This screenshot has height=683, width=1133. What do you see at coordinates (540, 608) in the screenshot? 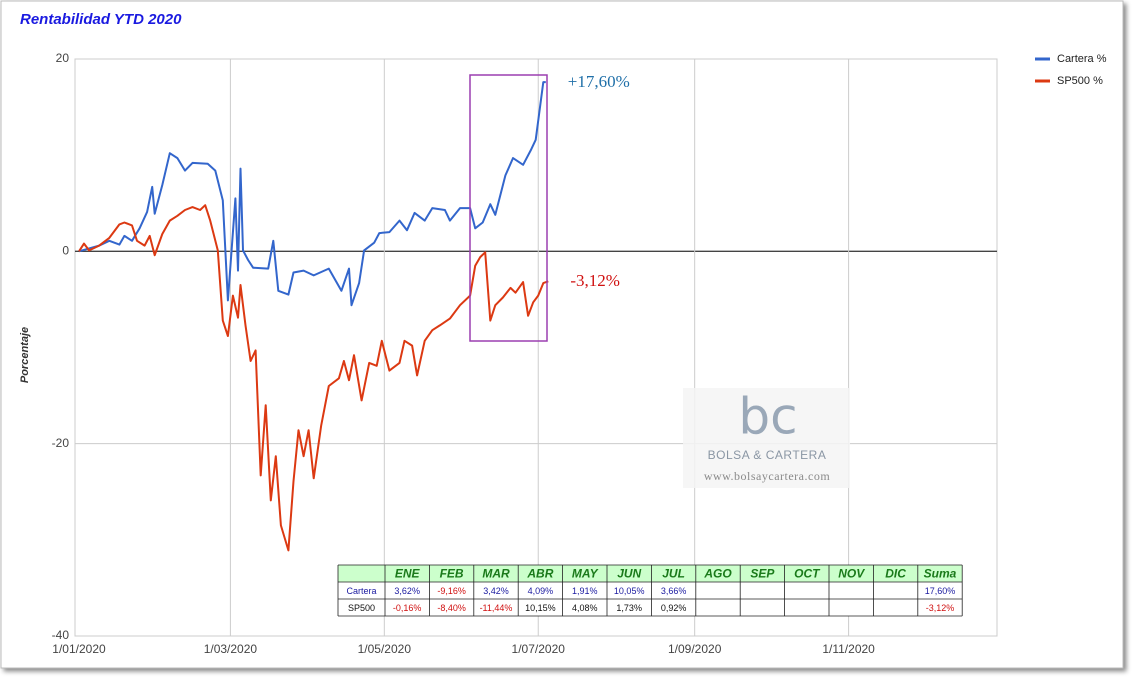
I see `table-cell: 10,15%` at bounding box center [540, 608].